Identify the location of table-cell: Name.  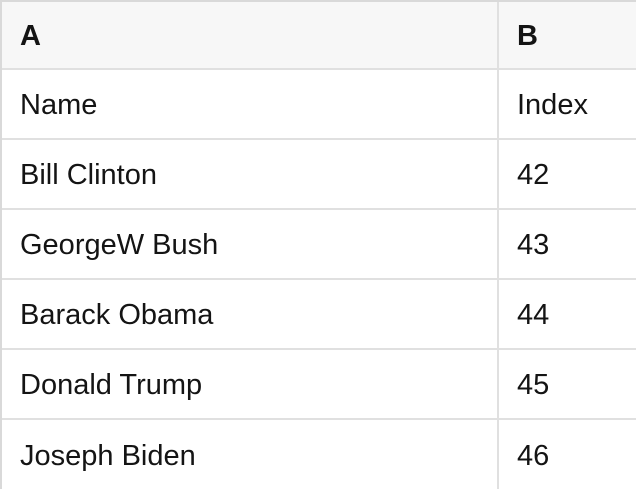
(59, 105).